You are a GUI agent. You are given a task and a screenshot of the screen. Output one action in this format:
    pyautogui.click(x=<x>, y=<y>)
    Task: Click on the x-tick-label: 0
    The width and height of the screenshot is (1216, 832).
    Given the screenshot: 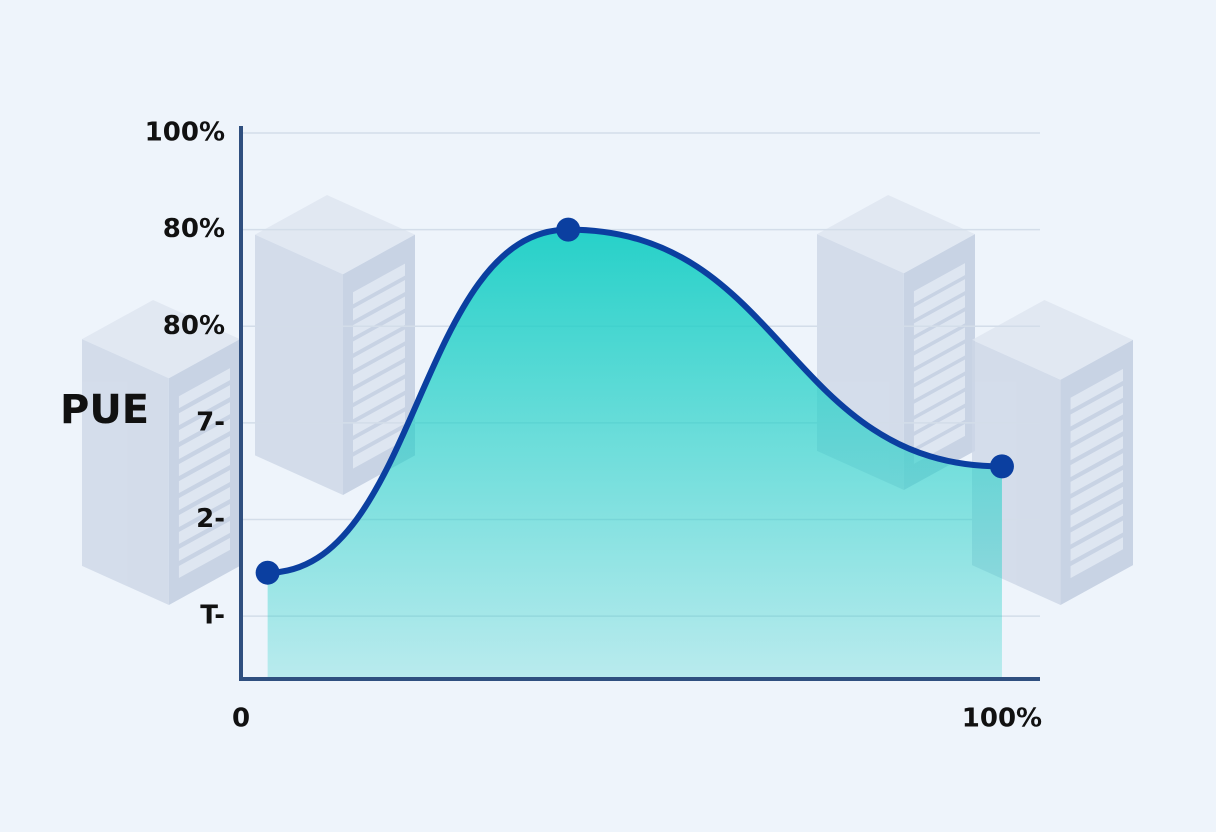 What is the action you would take?
    pyautogui.click(x=241, y=719)
    